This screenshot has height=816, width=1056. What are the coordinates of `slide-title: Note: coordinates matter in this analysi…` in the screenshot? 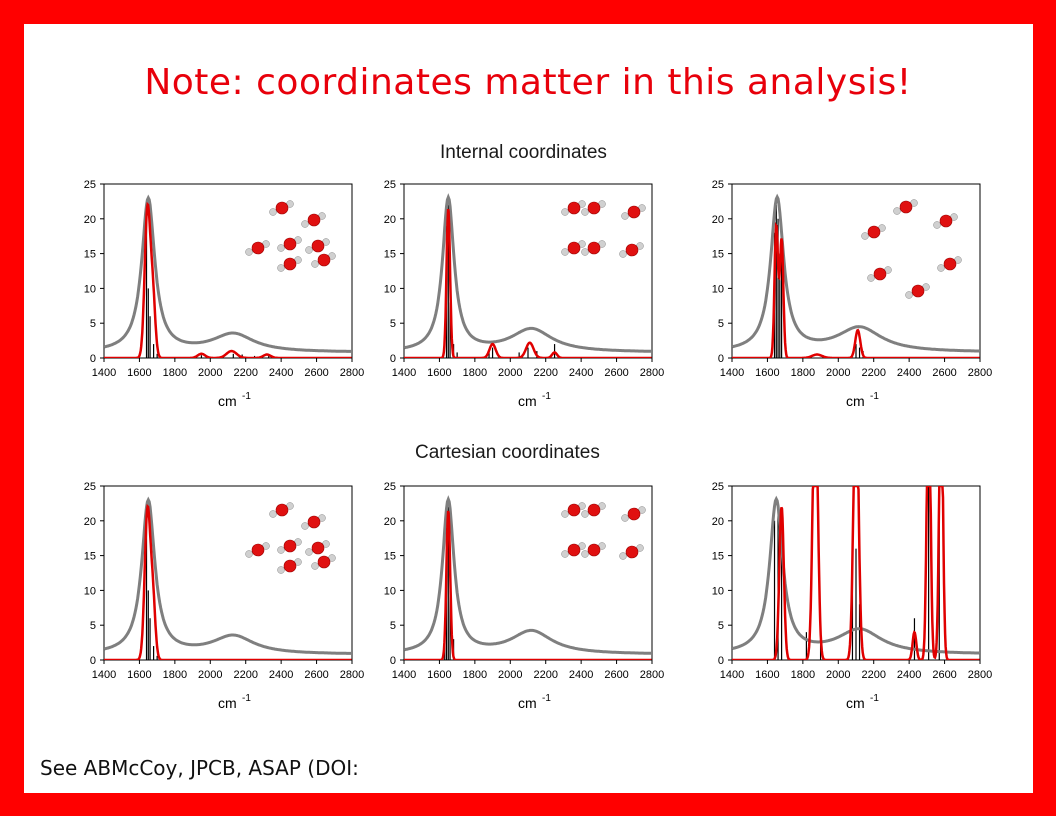 It's located at (528, 82).